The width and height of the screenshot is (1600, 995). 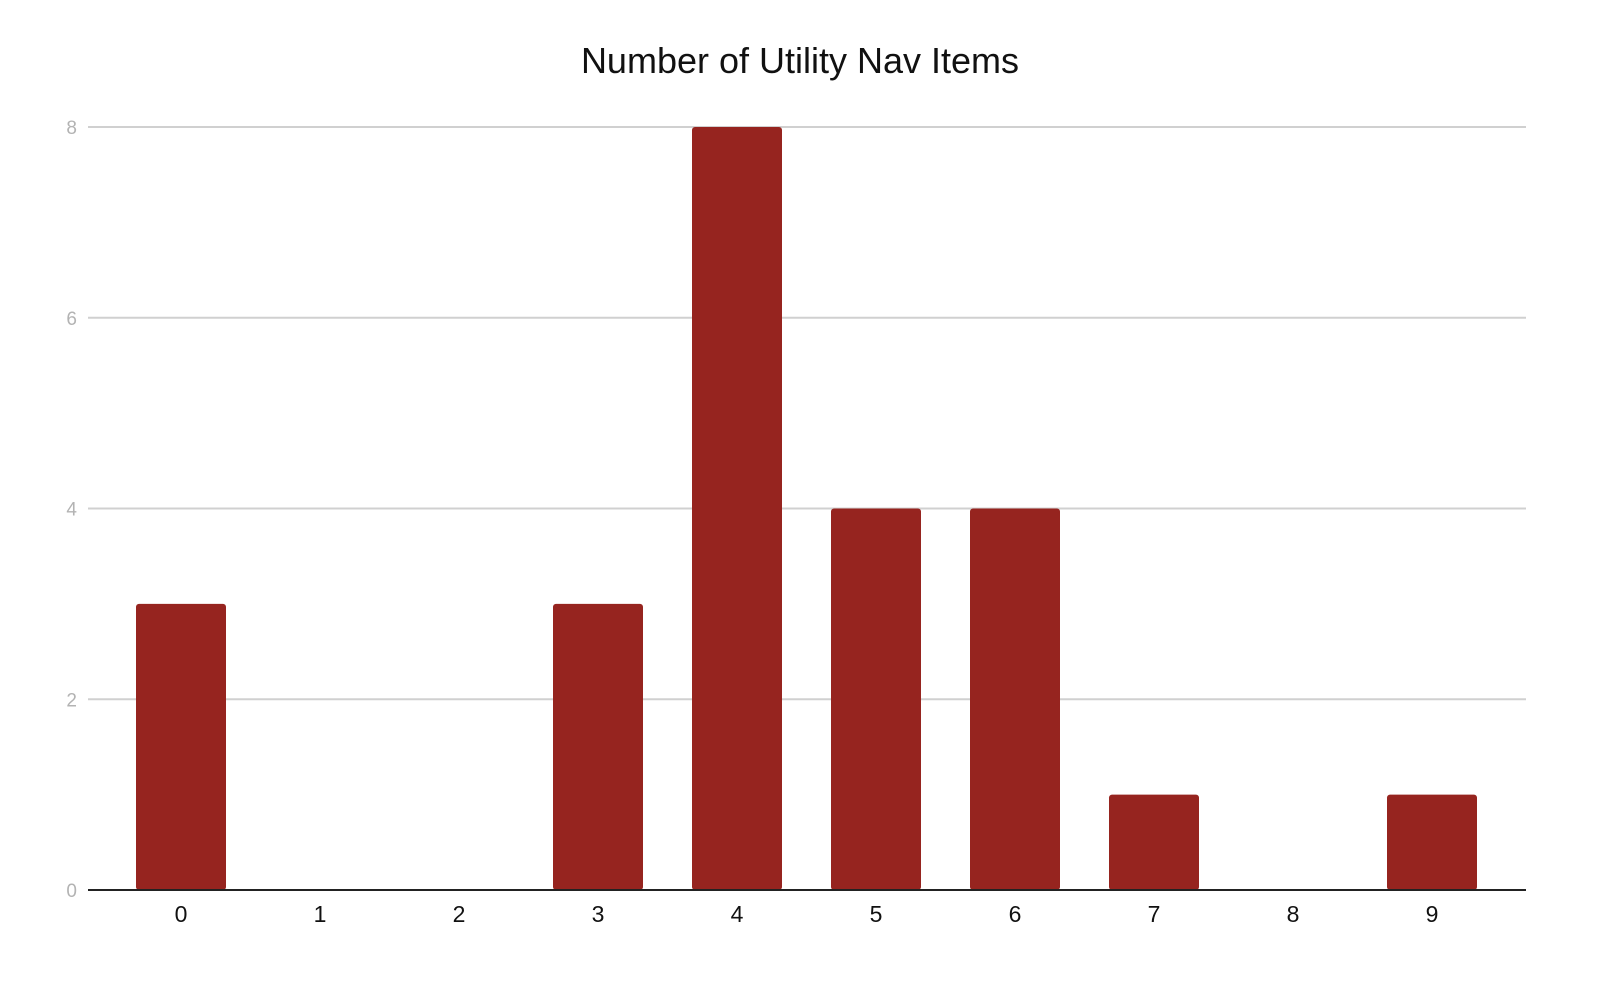 I want to click on y-tick-label: 4, so click(x=71, y=510).